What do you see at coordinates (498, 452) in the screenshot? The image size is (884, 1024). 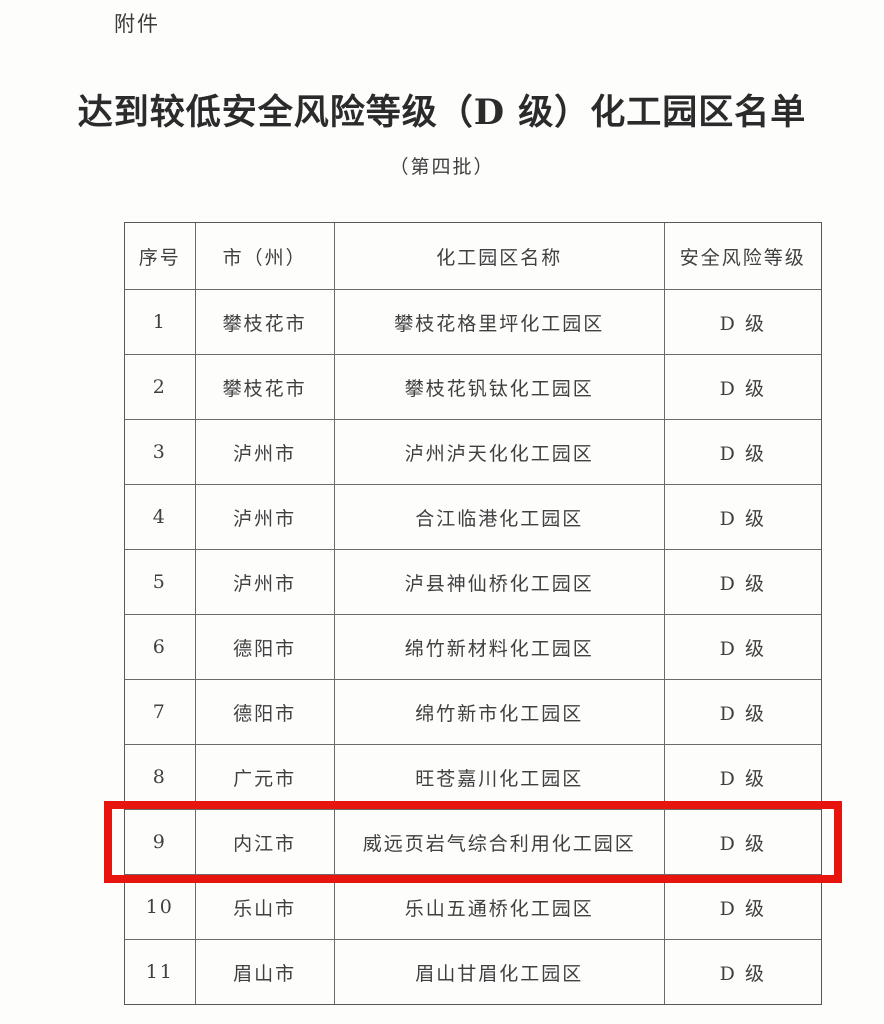 I see `cell-park-name: 泸州泸天化化工园区` at bounding box center [498, 452].